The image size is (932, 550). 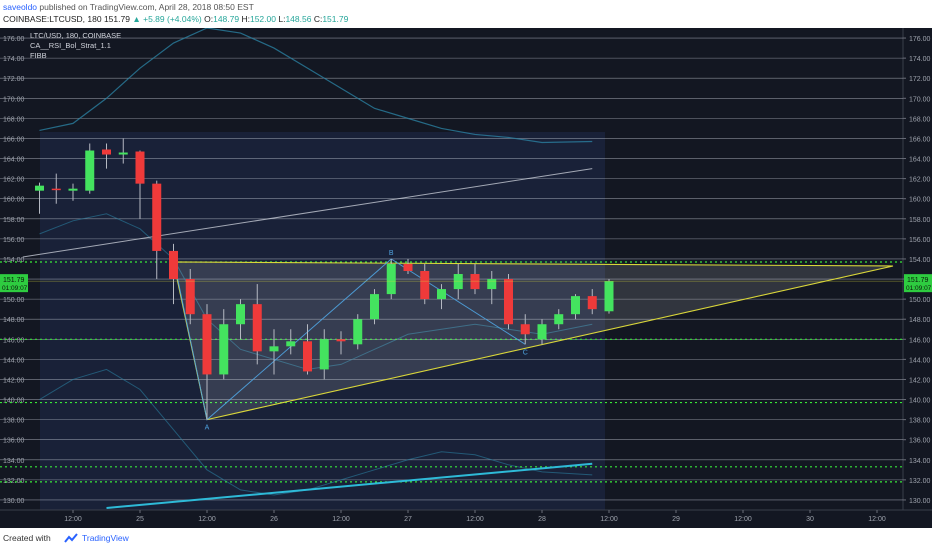 What do you see at coordinates (52, 19) in the screenshot?
I see `symbol-label: COINBASE:LTCUSD, 180` at bounding box center [52, 19].